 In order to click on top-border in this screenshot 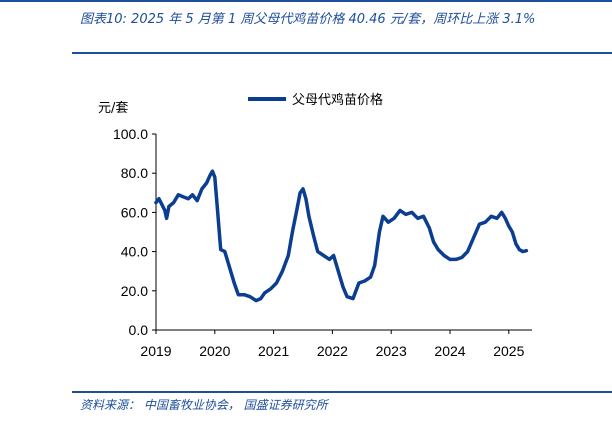, I will do `click(306, 1)`.